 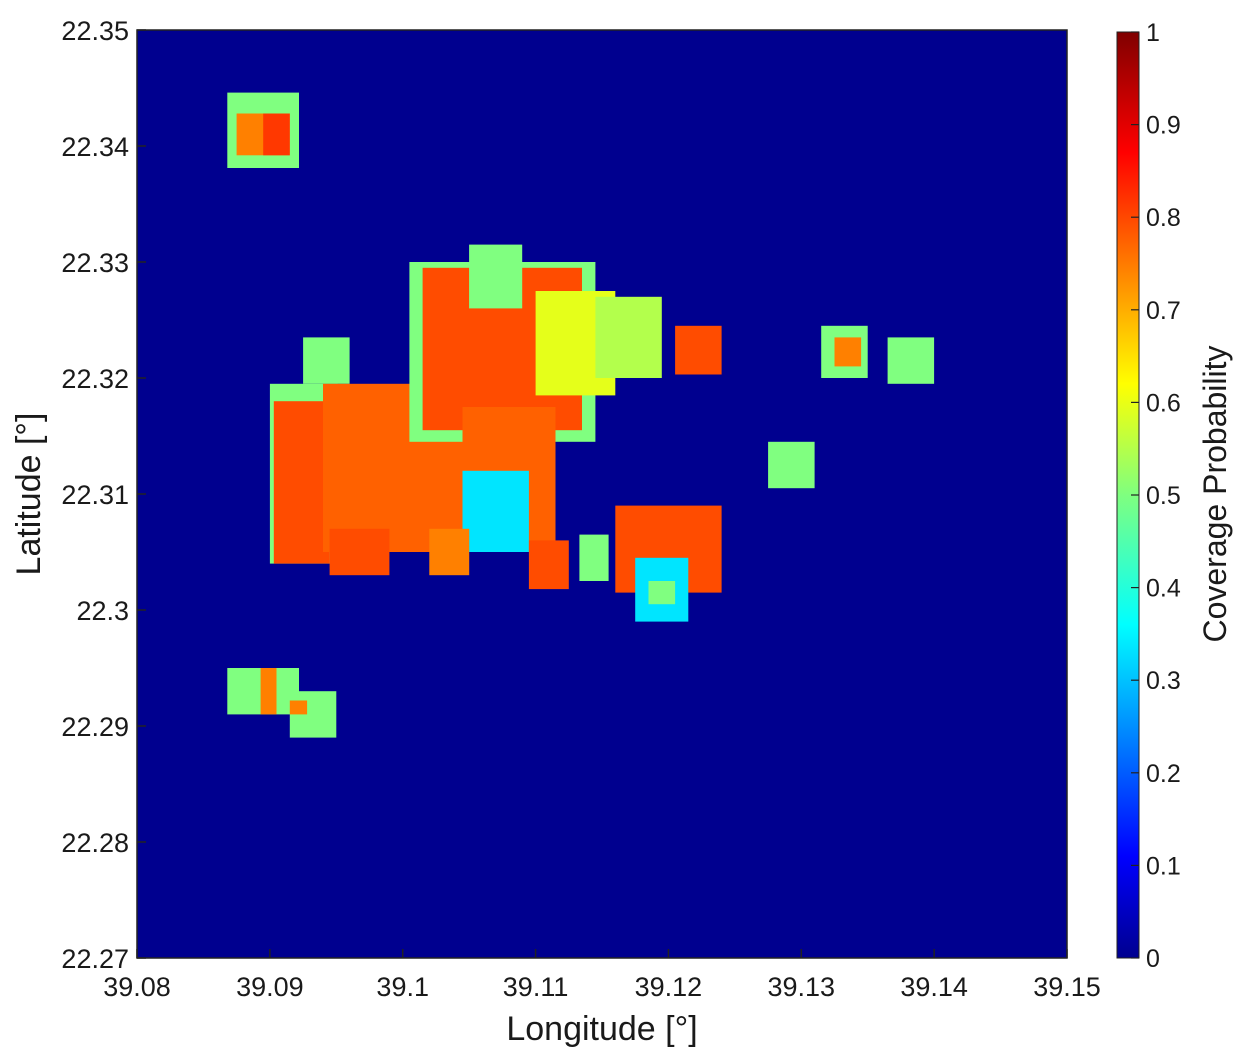 I want to click on y-tick-label: 22.34, so click(x=95, y=147).